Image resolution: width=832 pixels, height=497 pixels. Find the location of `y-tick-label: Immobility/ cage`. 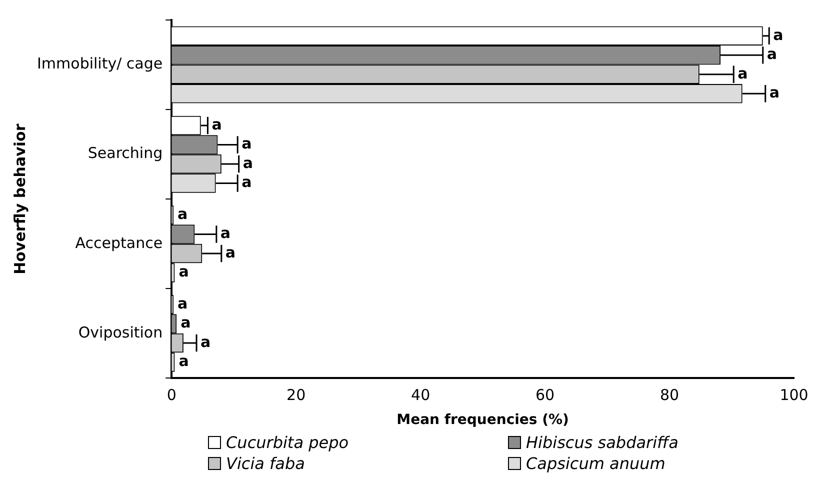

y-tick-label: Immobility/ cage is located at coordinates (99, 63).